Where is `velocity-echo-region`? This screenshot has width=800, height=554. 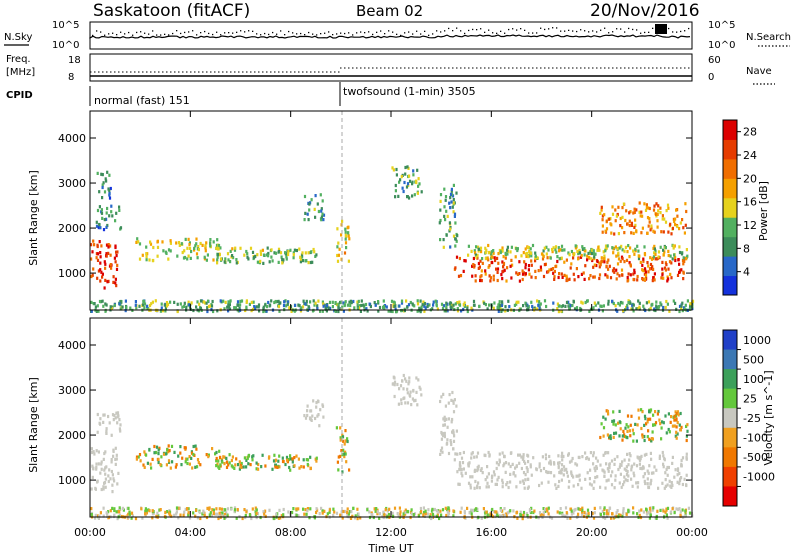 velocity-echo-region is located at coordinates (314, 413).